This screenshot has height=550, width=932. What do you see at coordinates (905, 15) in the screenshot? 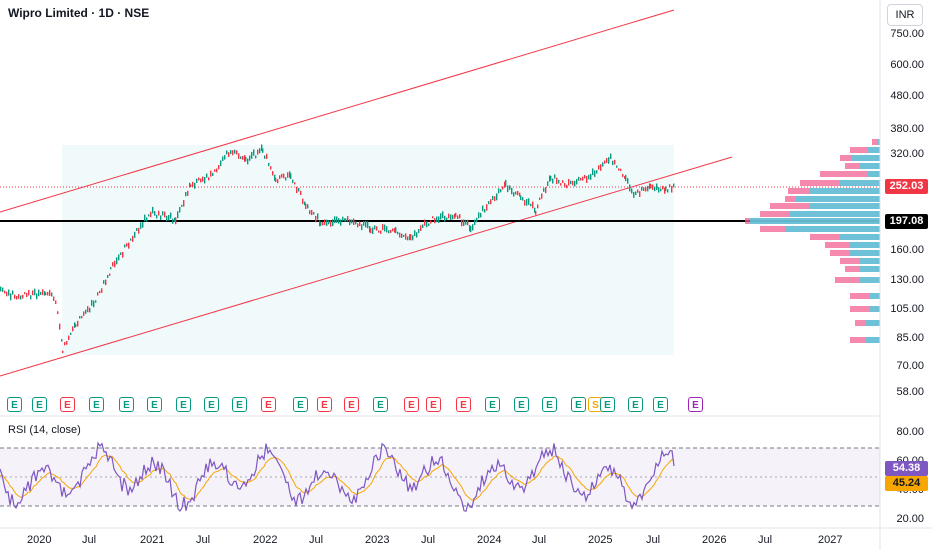
I see `currency-button: INR` at bounding box center [905, 15].